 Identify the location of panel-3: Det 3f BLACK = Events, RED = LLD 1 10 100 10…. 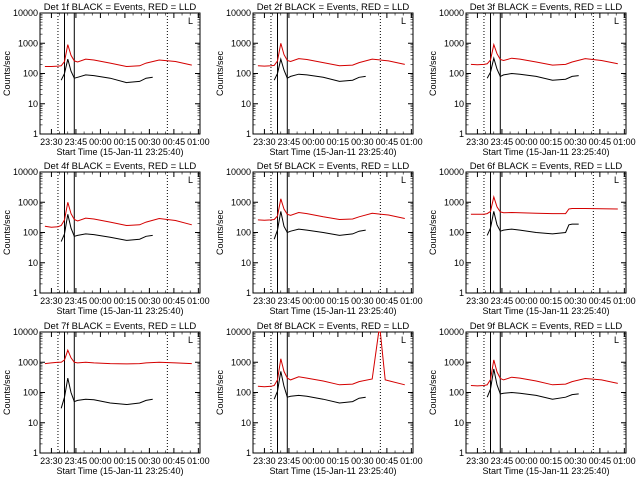
(532, 79).